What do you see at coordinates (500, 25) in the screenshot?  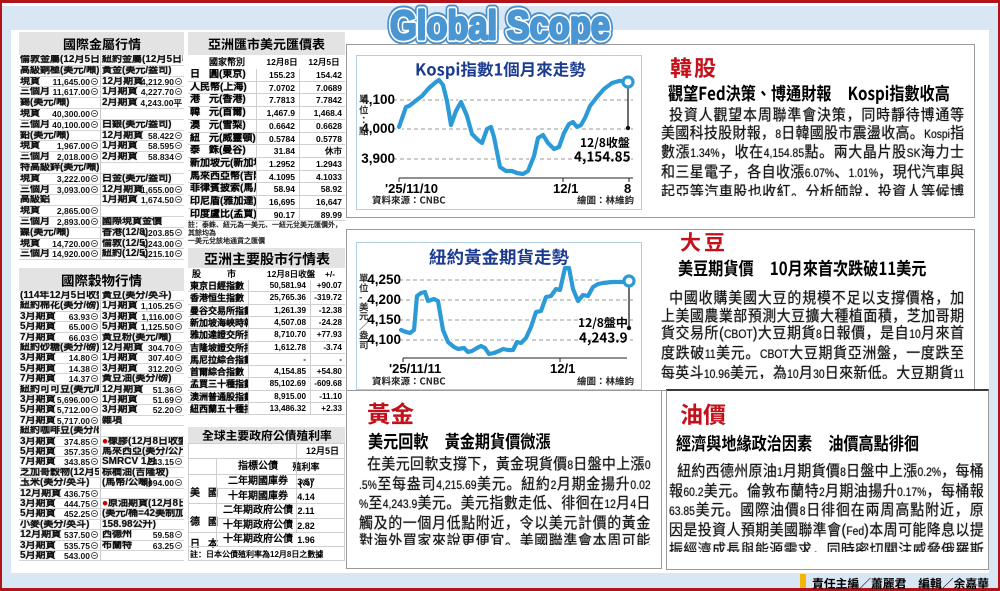 I see `svg-text: Global Scope` at bounding box center [500, 25].